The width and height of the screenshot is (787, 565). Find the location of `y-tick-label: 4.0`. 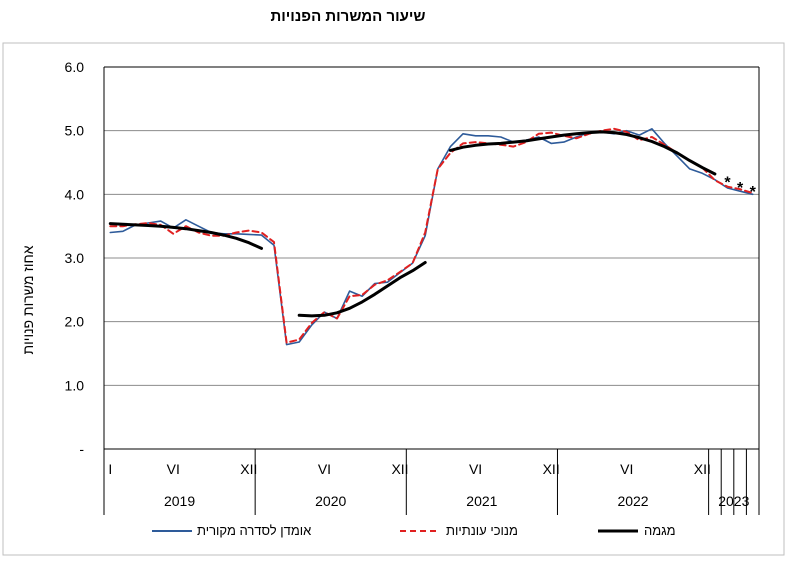

y-tick-label: 4.0 is located at coordinates (75, 194).